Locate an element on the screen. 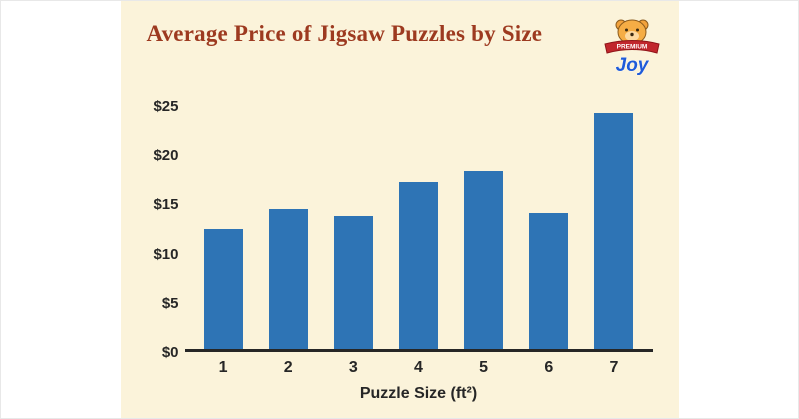  chart-title: Average Price of Jigsaw Puzzles by Size is located at coordinates (344, 33).